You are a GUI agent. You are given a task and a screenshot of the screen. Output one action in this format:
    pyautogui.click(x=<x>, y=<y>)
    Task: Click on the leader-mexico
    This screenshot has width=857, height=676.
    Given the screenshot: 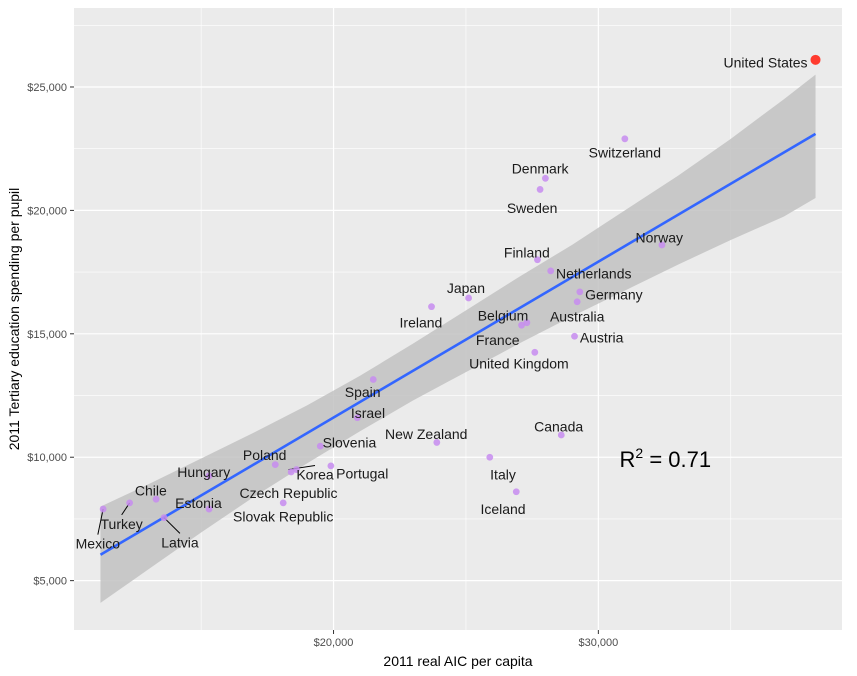 What is the action you would take?
    pyautogui.click(x=100, y=521)
    